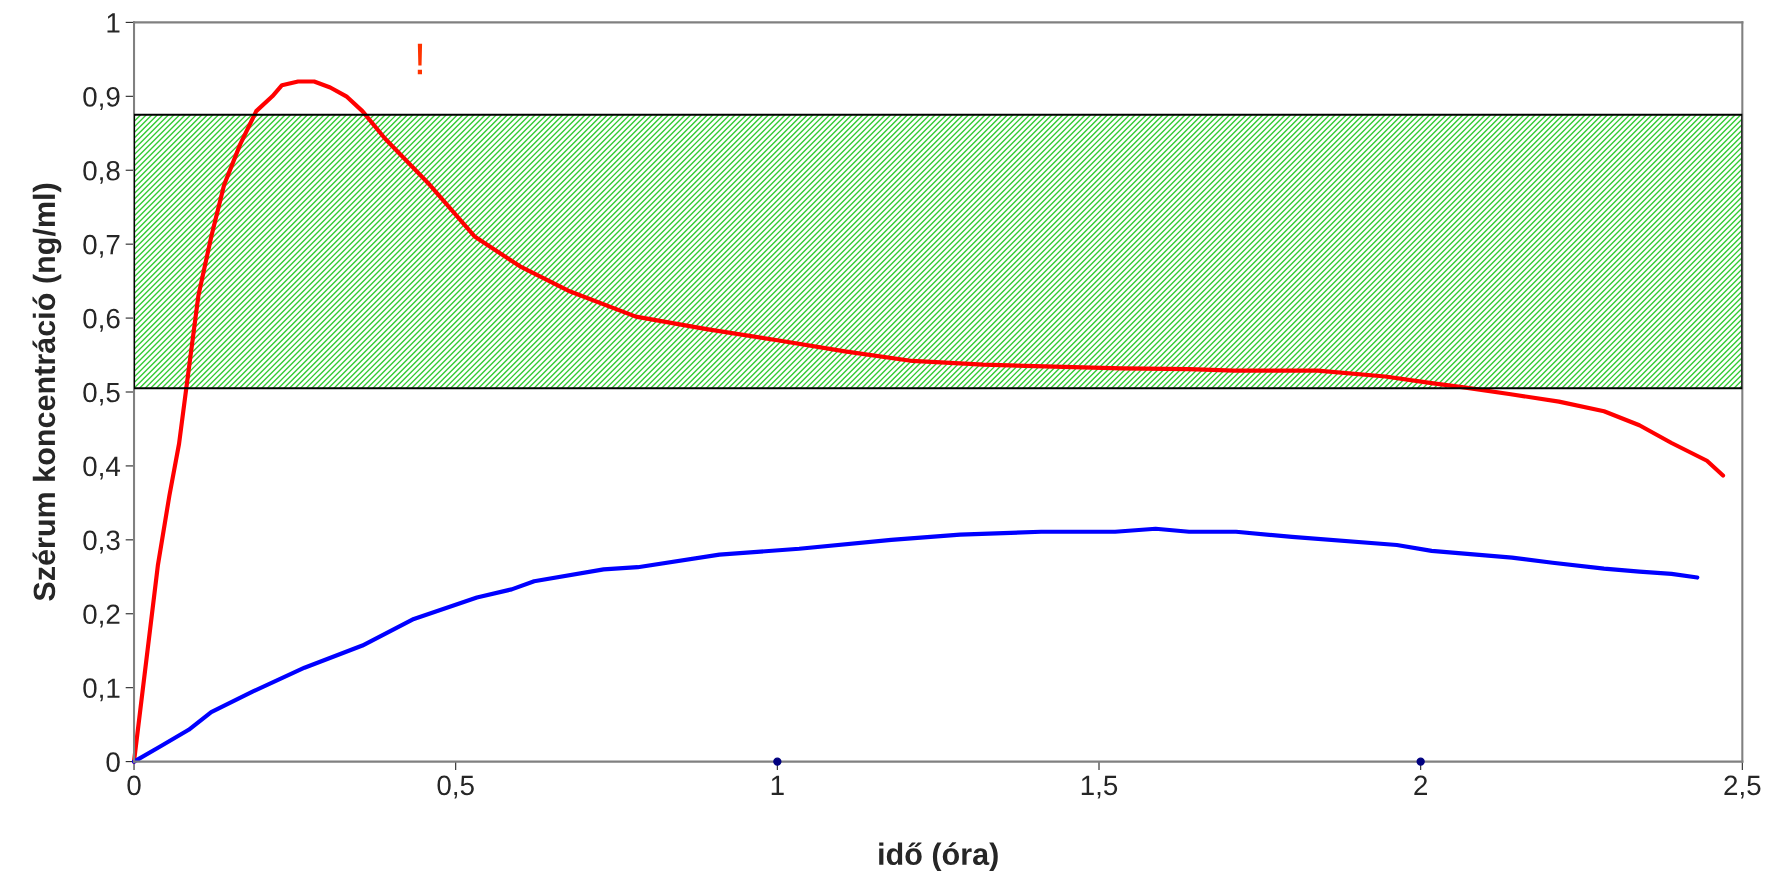  Describe the element at coordinates (101, 394) in the screenshot. I see `y-tick-label: 0,5` at that location.